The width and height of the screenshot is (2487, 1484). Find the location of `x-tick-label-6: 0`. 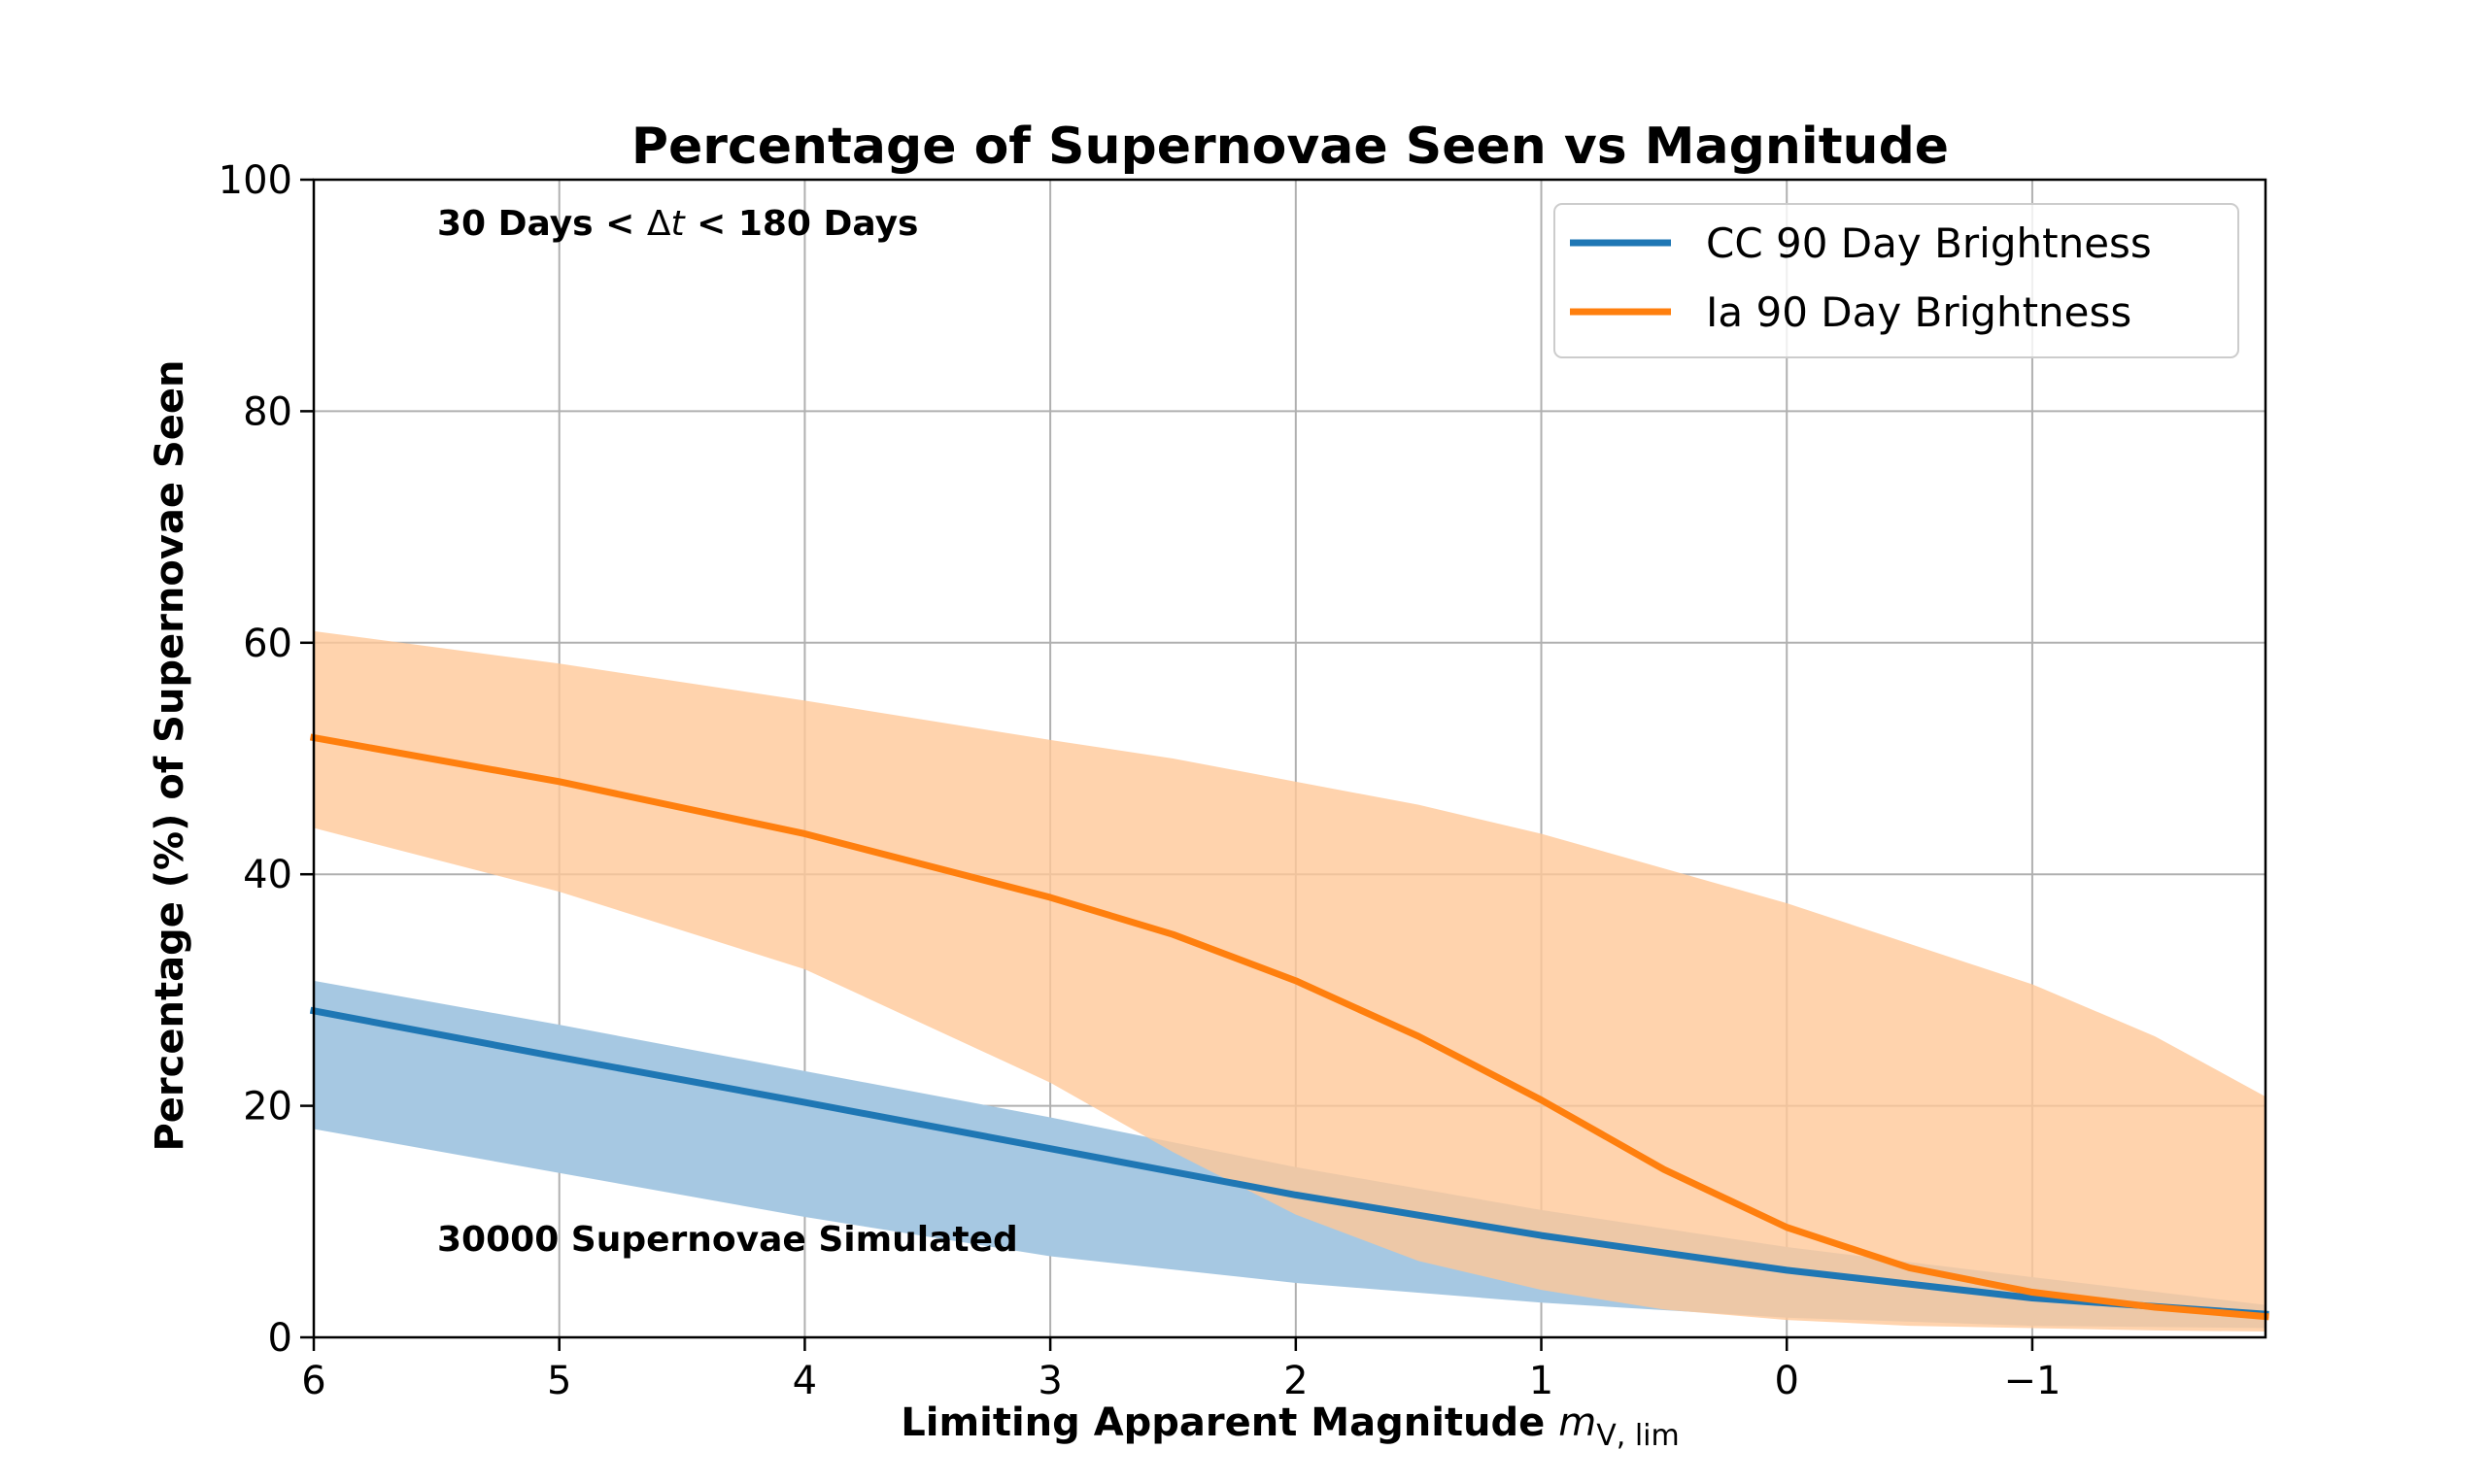

x-tick-label-6: 0 is located at coordinates (1786, 1381).